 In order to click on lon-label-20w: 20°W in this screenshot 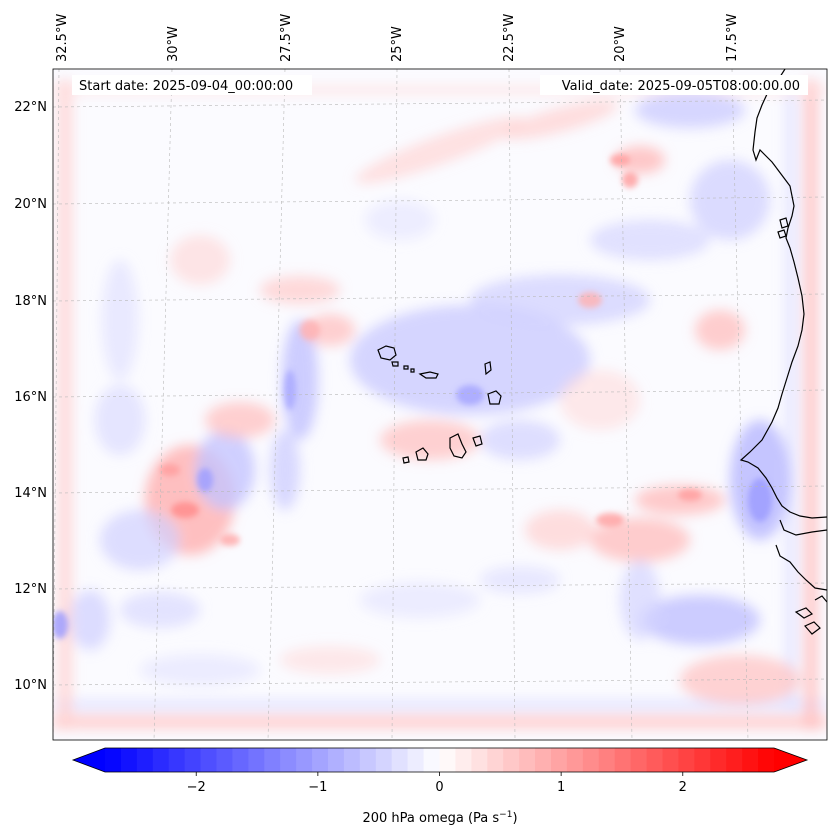, I will do `click(620, 44)`.